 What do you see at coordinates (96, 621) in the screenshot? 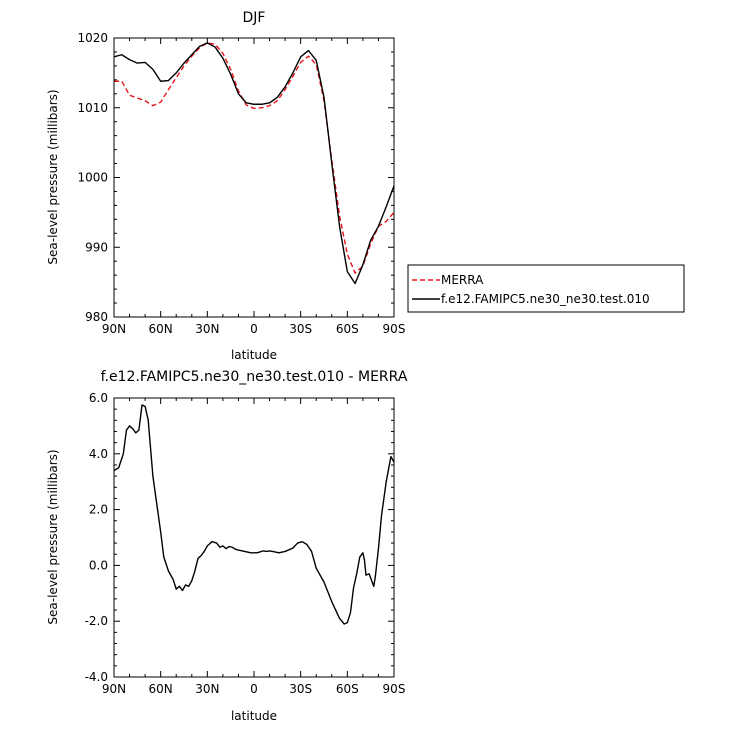
I see `bottom-ytick-label: -2.0` at bounding box center [96, 621].